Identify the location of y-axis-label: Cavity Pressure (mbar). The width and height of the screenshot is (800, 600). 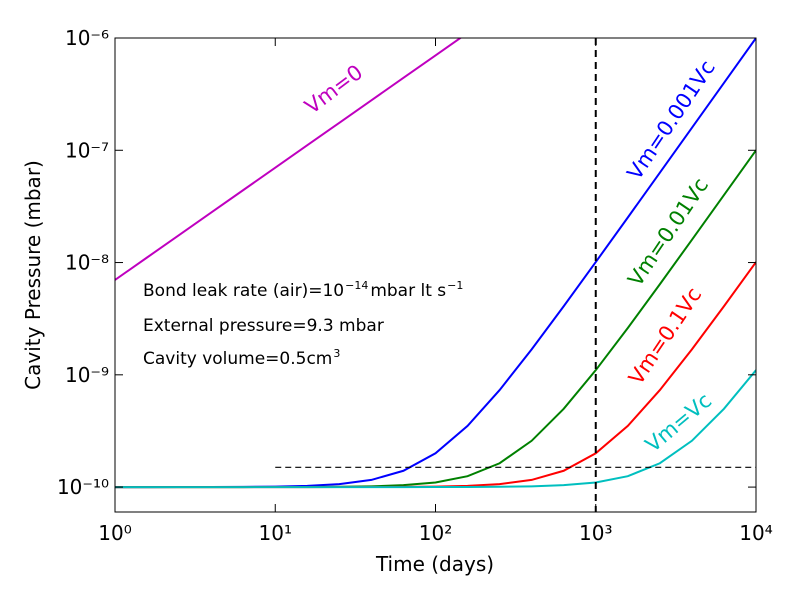
(33, 275).